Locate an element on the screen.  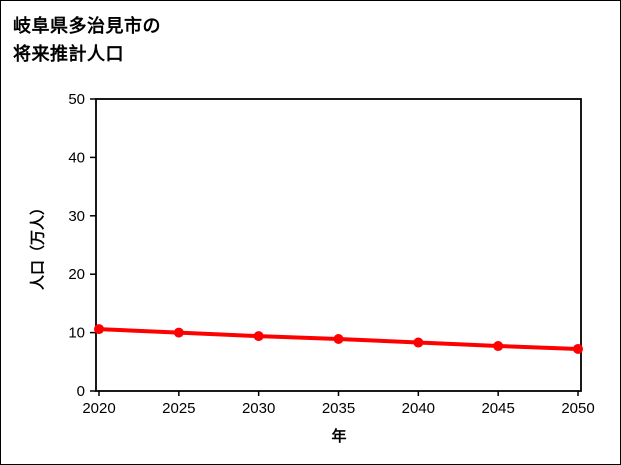
y-tick-label: 10 is located at coordinates (76, 333).